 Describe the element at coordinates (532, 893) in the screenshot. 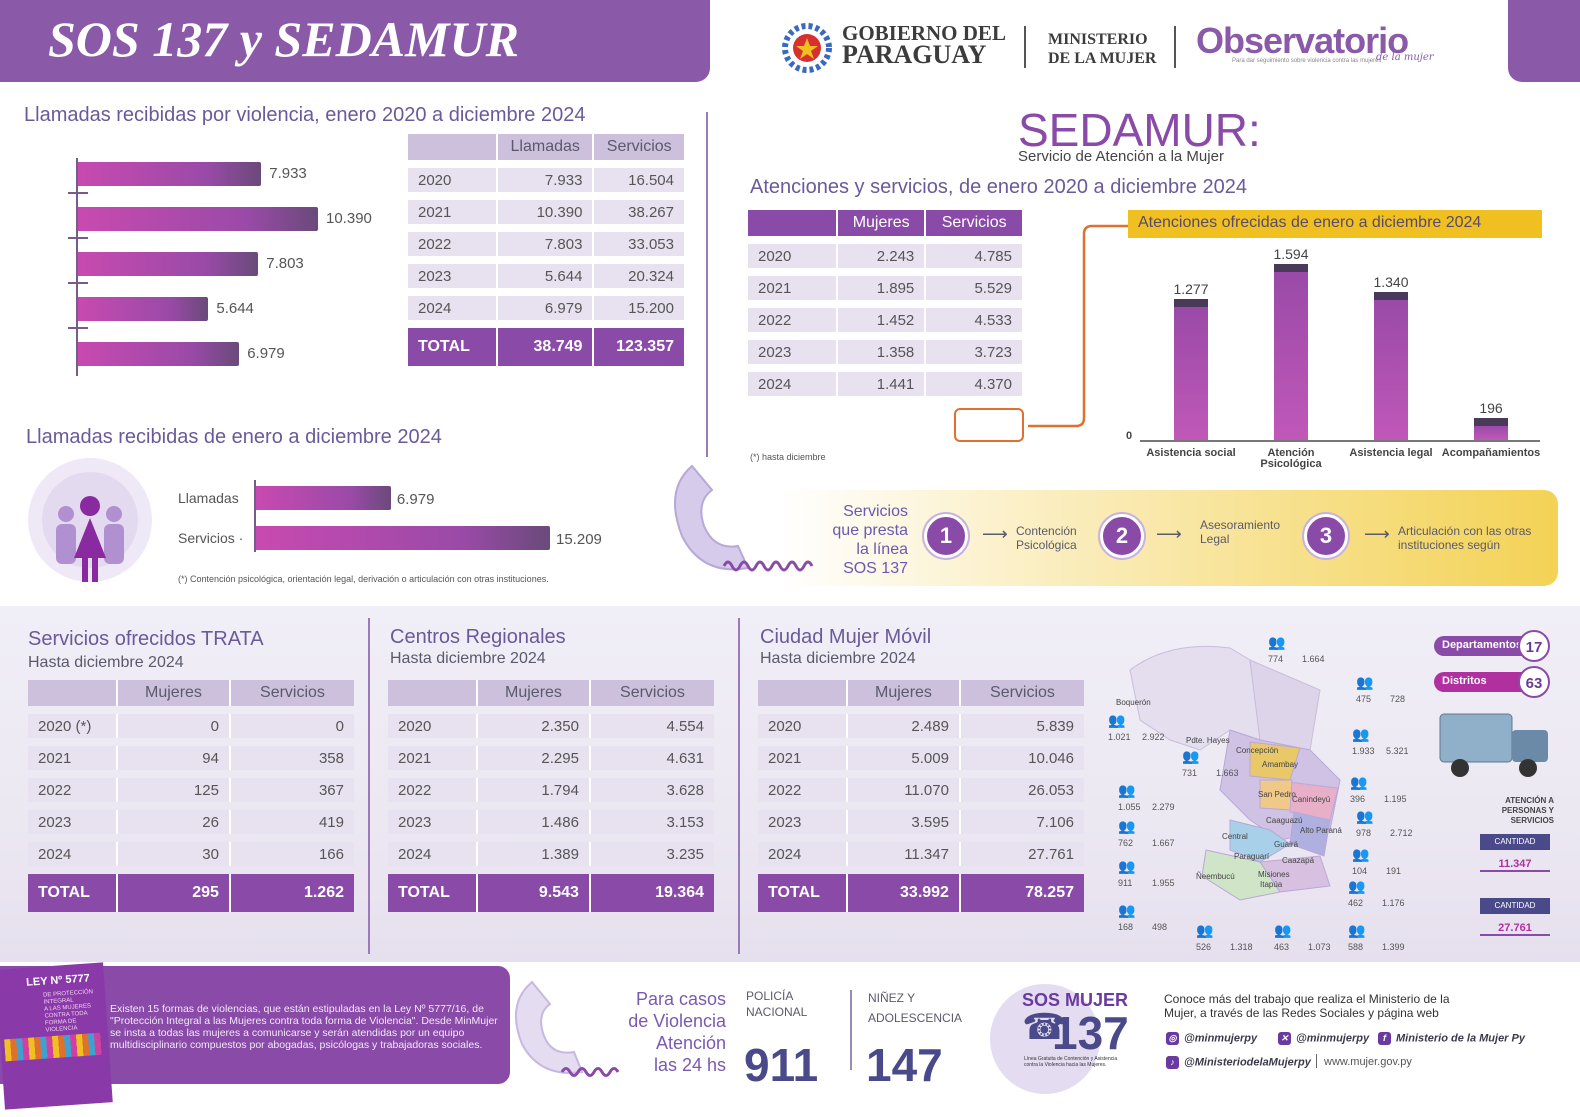

I see `table-total-cell: 9.543` at that location.